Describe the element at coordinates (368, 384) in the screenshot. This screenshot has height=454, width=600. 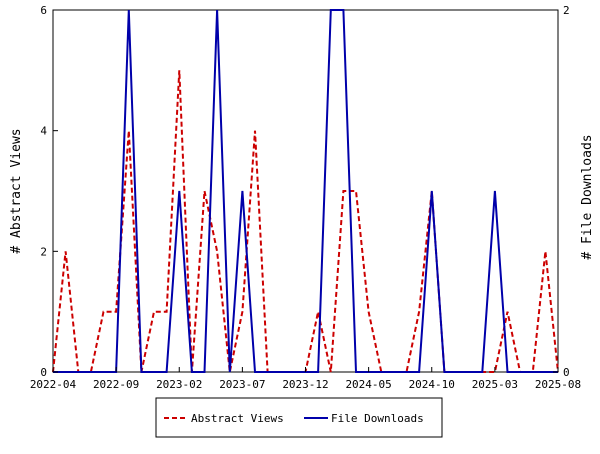
I see `x-tick-label: 2024-05` at that location.